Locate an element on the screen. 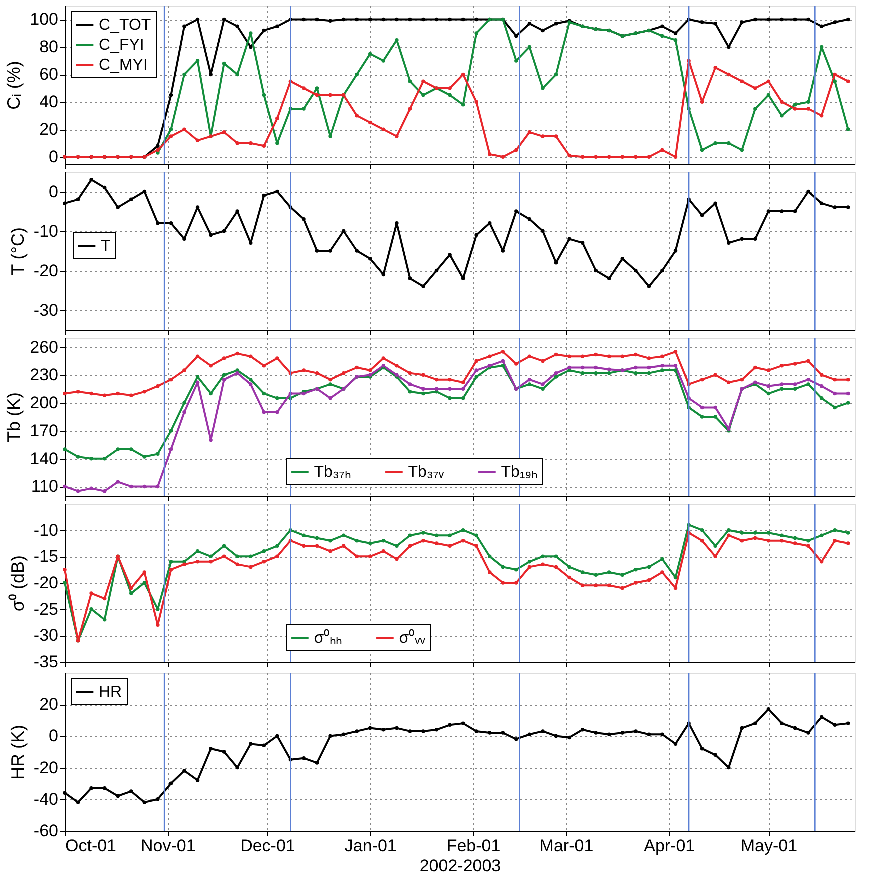 The image size is (887, 892). y-tick-label: -60 is located at coordinates (46, 831).